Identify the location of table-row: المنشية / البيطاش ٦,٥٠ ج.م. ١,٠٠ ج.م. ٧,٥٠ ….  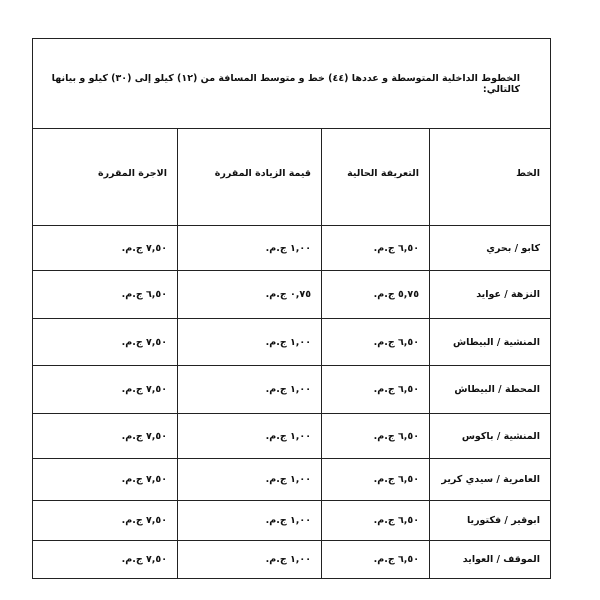
(291, 342).